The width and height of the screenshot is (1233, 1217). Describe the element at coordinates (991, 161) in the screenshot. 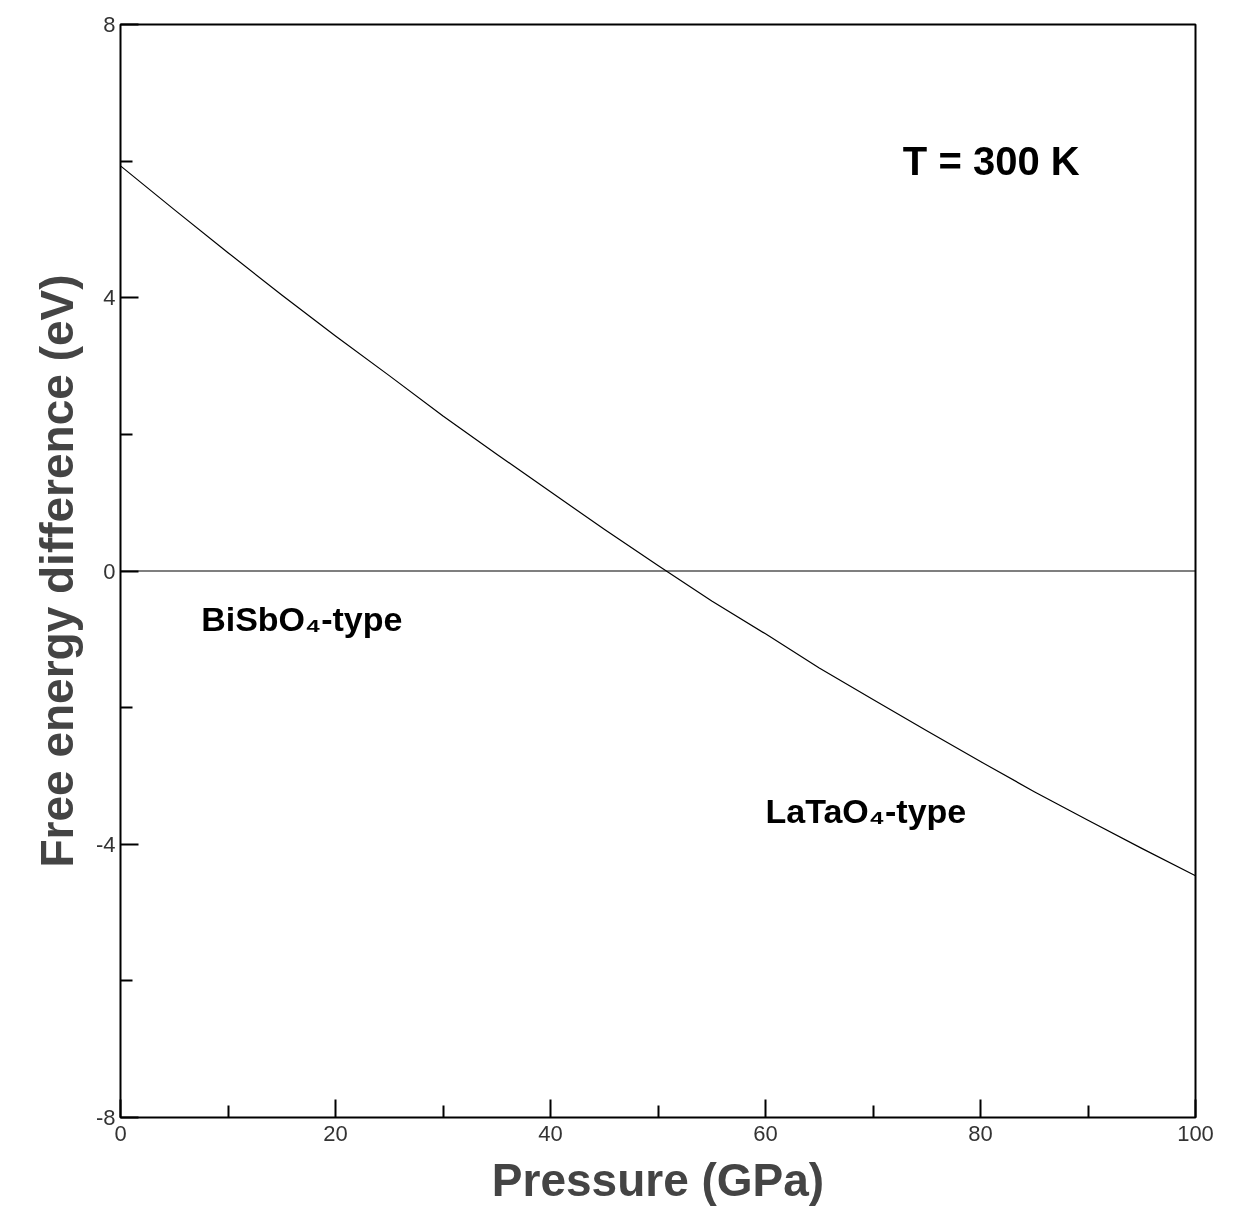

I see `annotation: T = 300 K` at that location.